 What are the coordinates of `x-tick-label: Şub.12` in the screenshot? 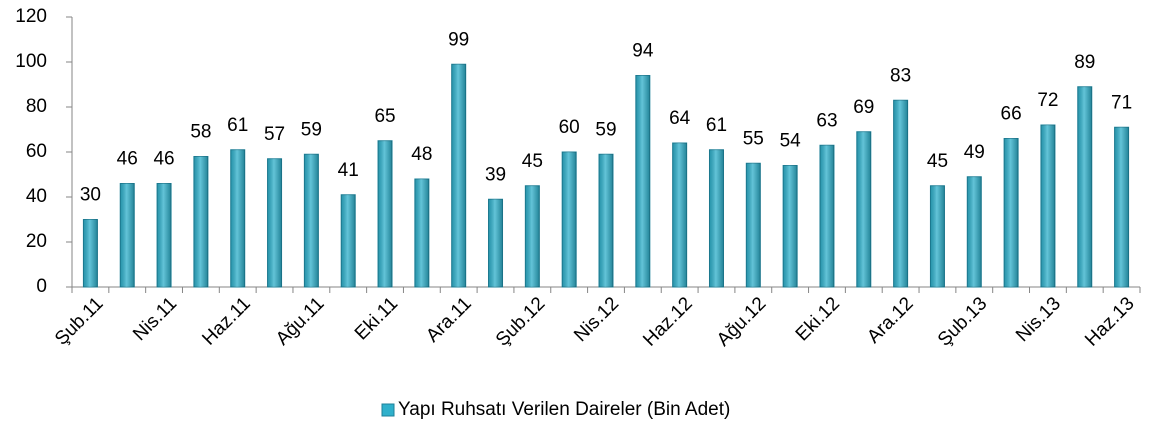 It's located at (520, 321).